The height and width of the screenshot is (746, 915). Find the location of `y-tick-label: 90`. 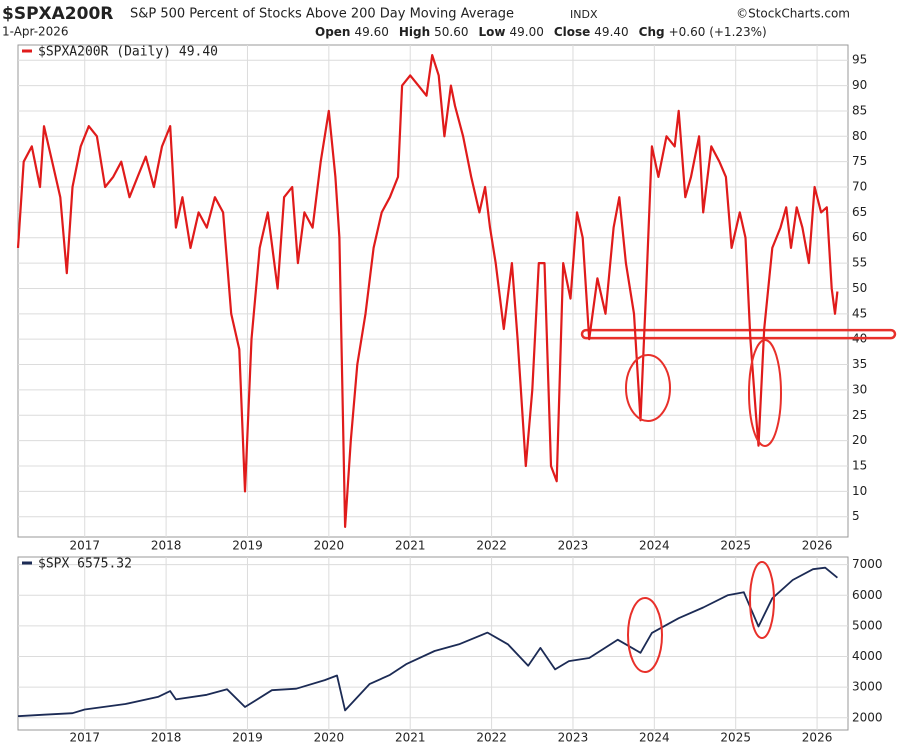

y-tick-label: 90 is located at coordinates (859, 85).